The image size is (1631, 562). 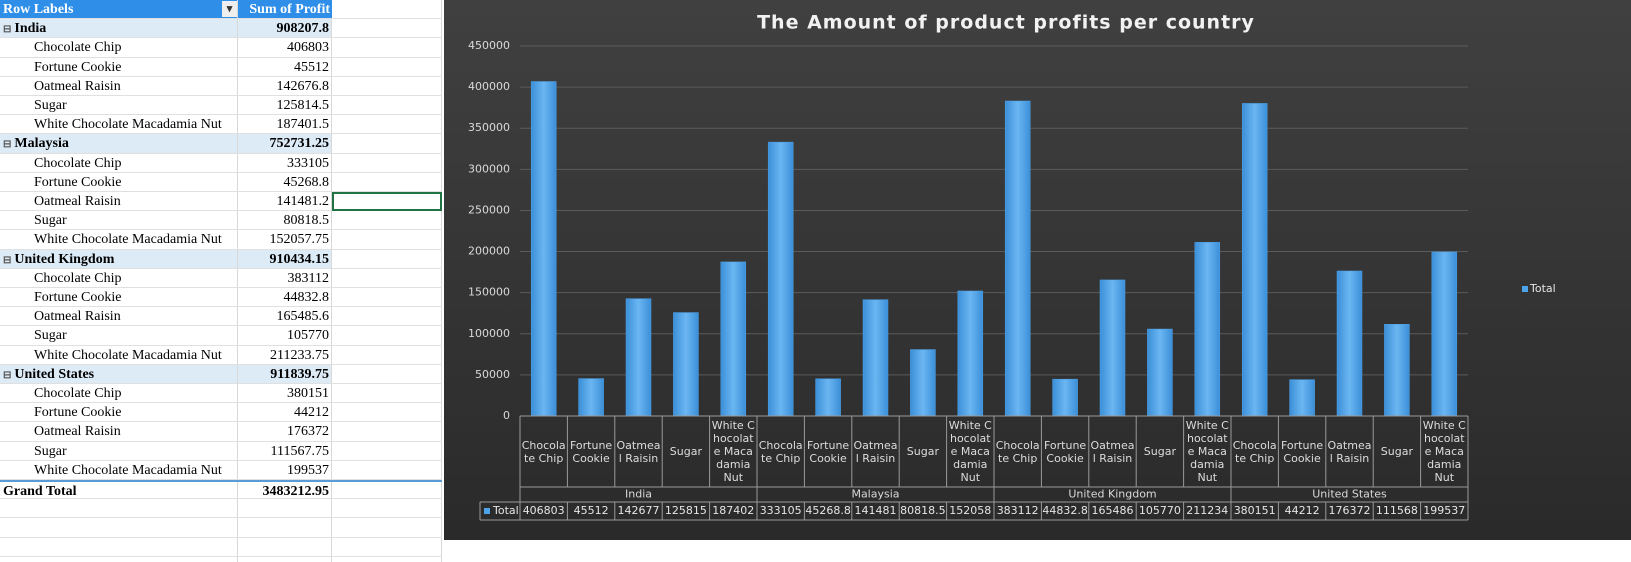 I want to click on data-table-value: 152058, so click(x=970, y=510).